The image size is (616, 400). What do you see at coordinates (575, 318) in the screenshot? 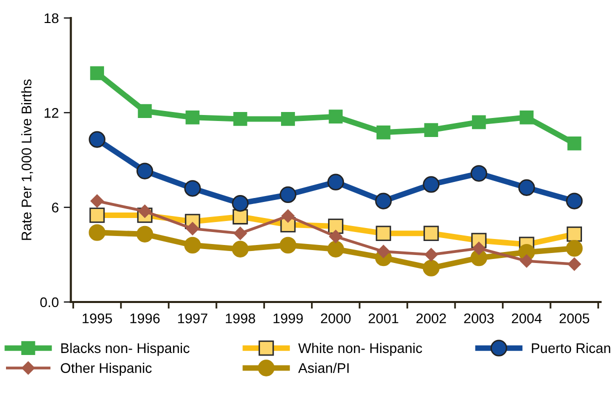
I see `x-tick-label: 2005` at bounding box center [575, 318].